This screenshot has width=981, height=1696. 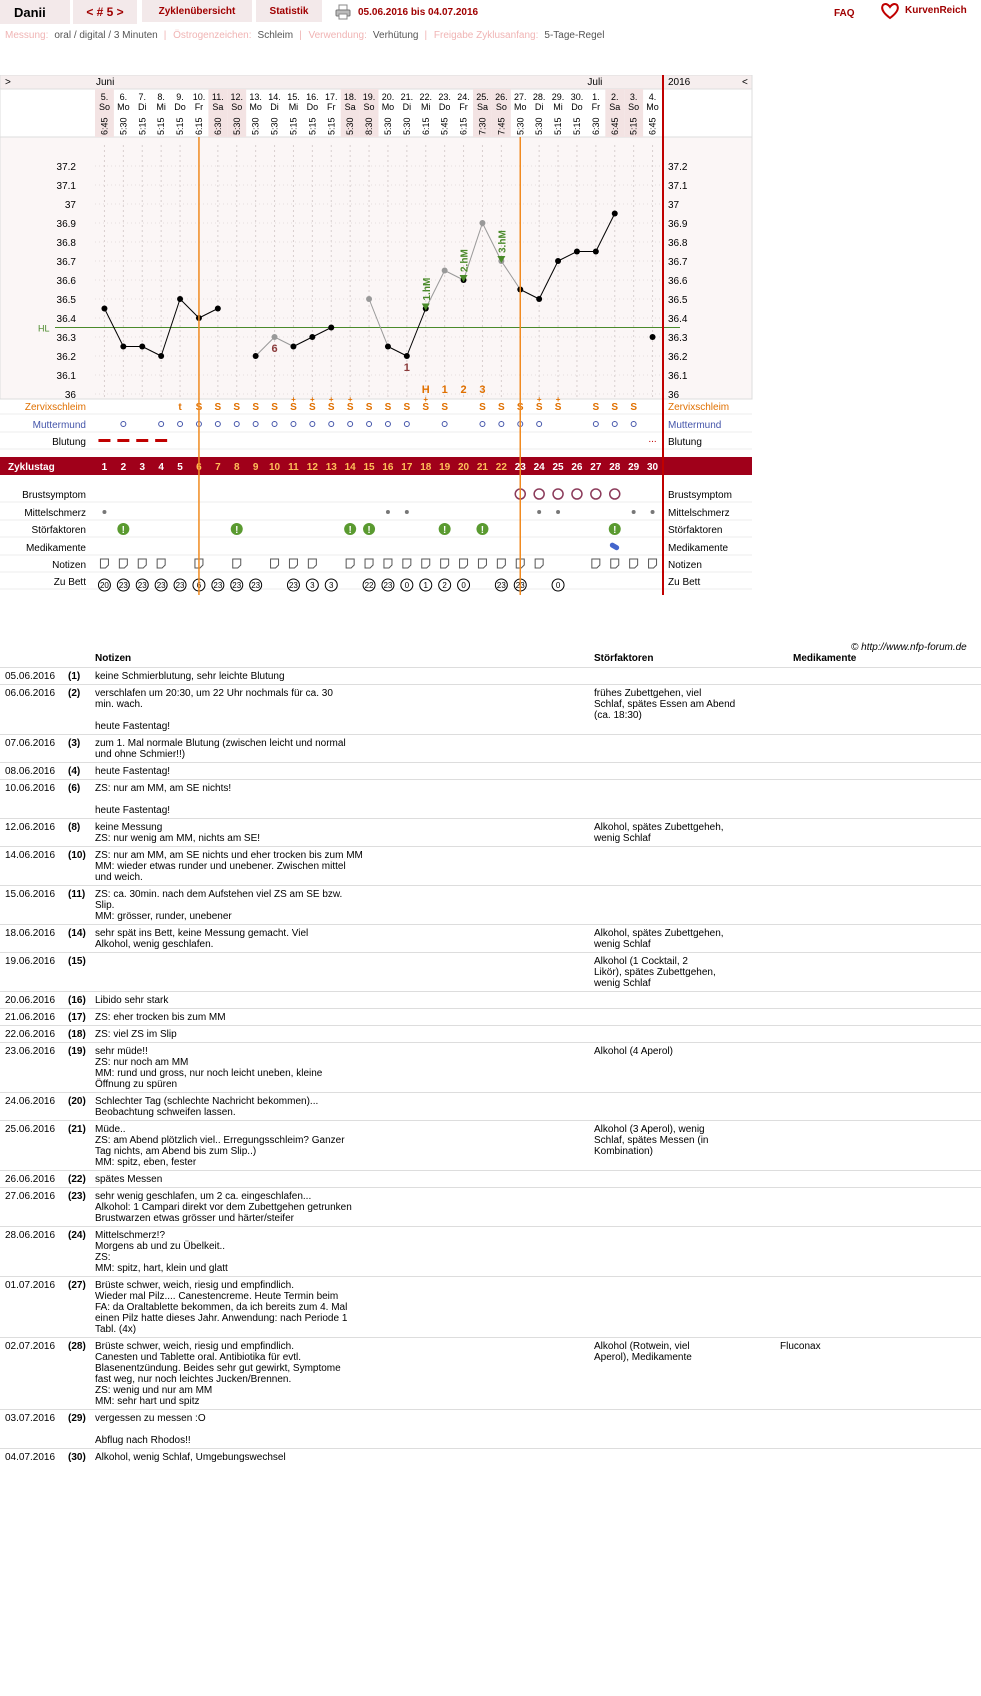 I want to click on date-label: 2., so click(x=615, y=97).